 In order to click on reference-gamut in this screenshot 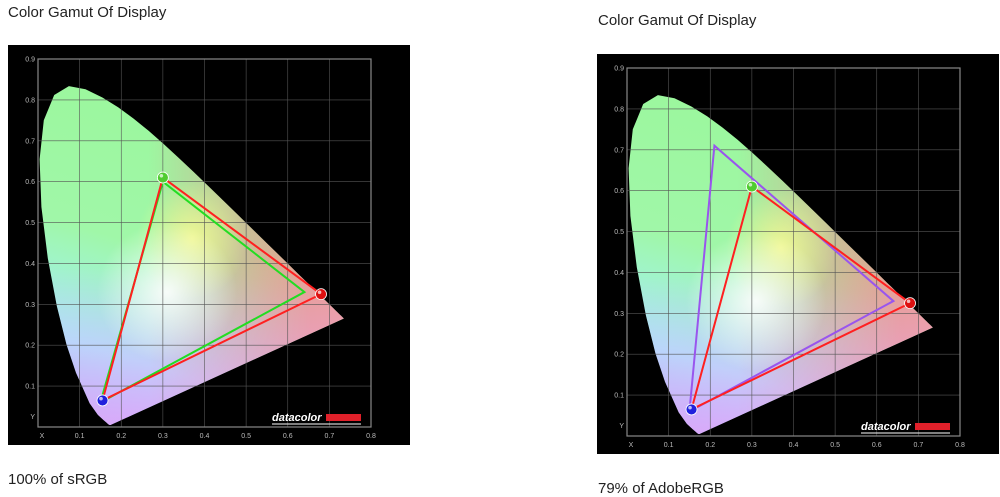, I will do `click(792, 278)`.